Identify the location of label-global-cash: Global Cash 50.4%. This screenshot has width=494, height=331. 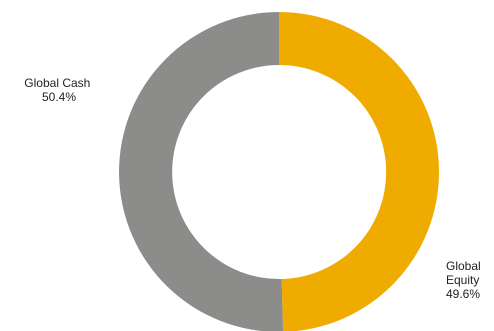
(58, 90).